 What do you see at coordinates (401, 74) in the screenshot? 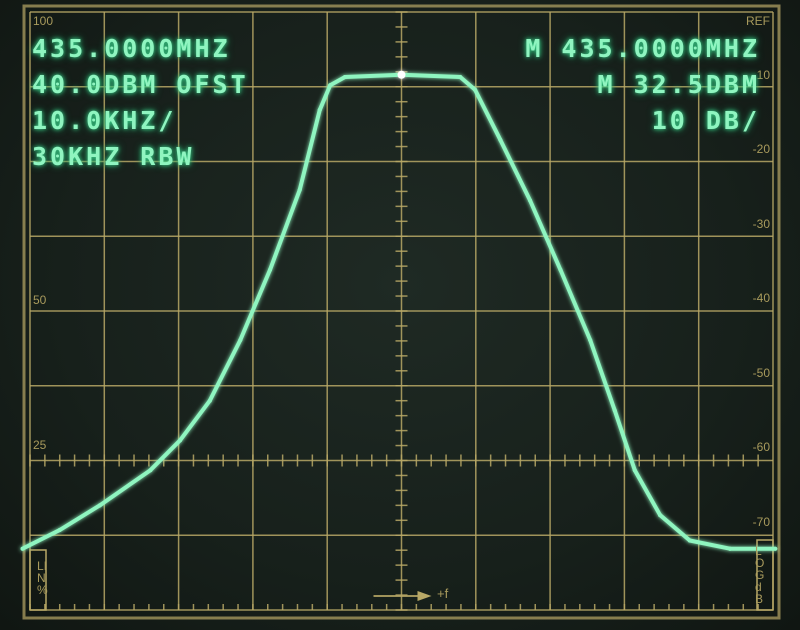
I see `marker-dot` at bounding box center [401, 74].